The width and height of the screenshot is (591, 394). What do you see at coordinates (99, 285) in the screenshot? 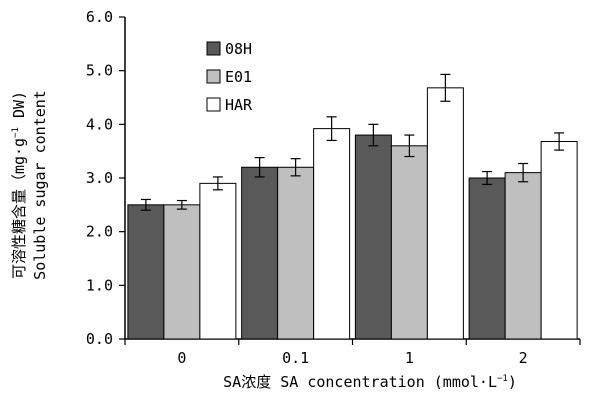
I see `y-tick-label: 1.0` at bounding box center [99, 285].